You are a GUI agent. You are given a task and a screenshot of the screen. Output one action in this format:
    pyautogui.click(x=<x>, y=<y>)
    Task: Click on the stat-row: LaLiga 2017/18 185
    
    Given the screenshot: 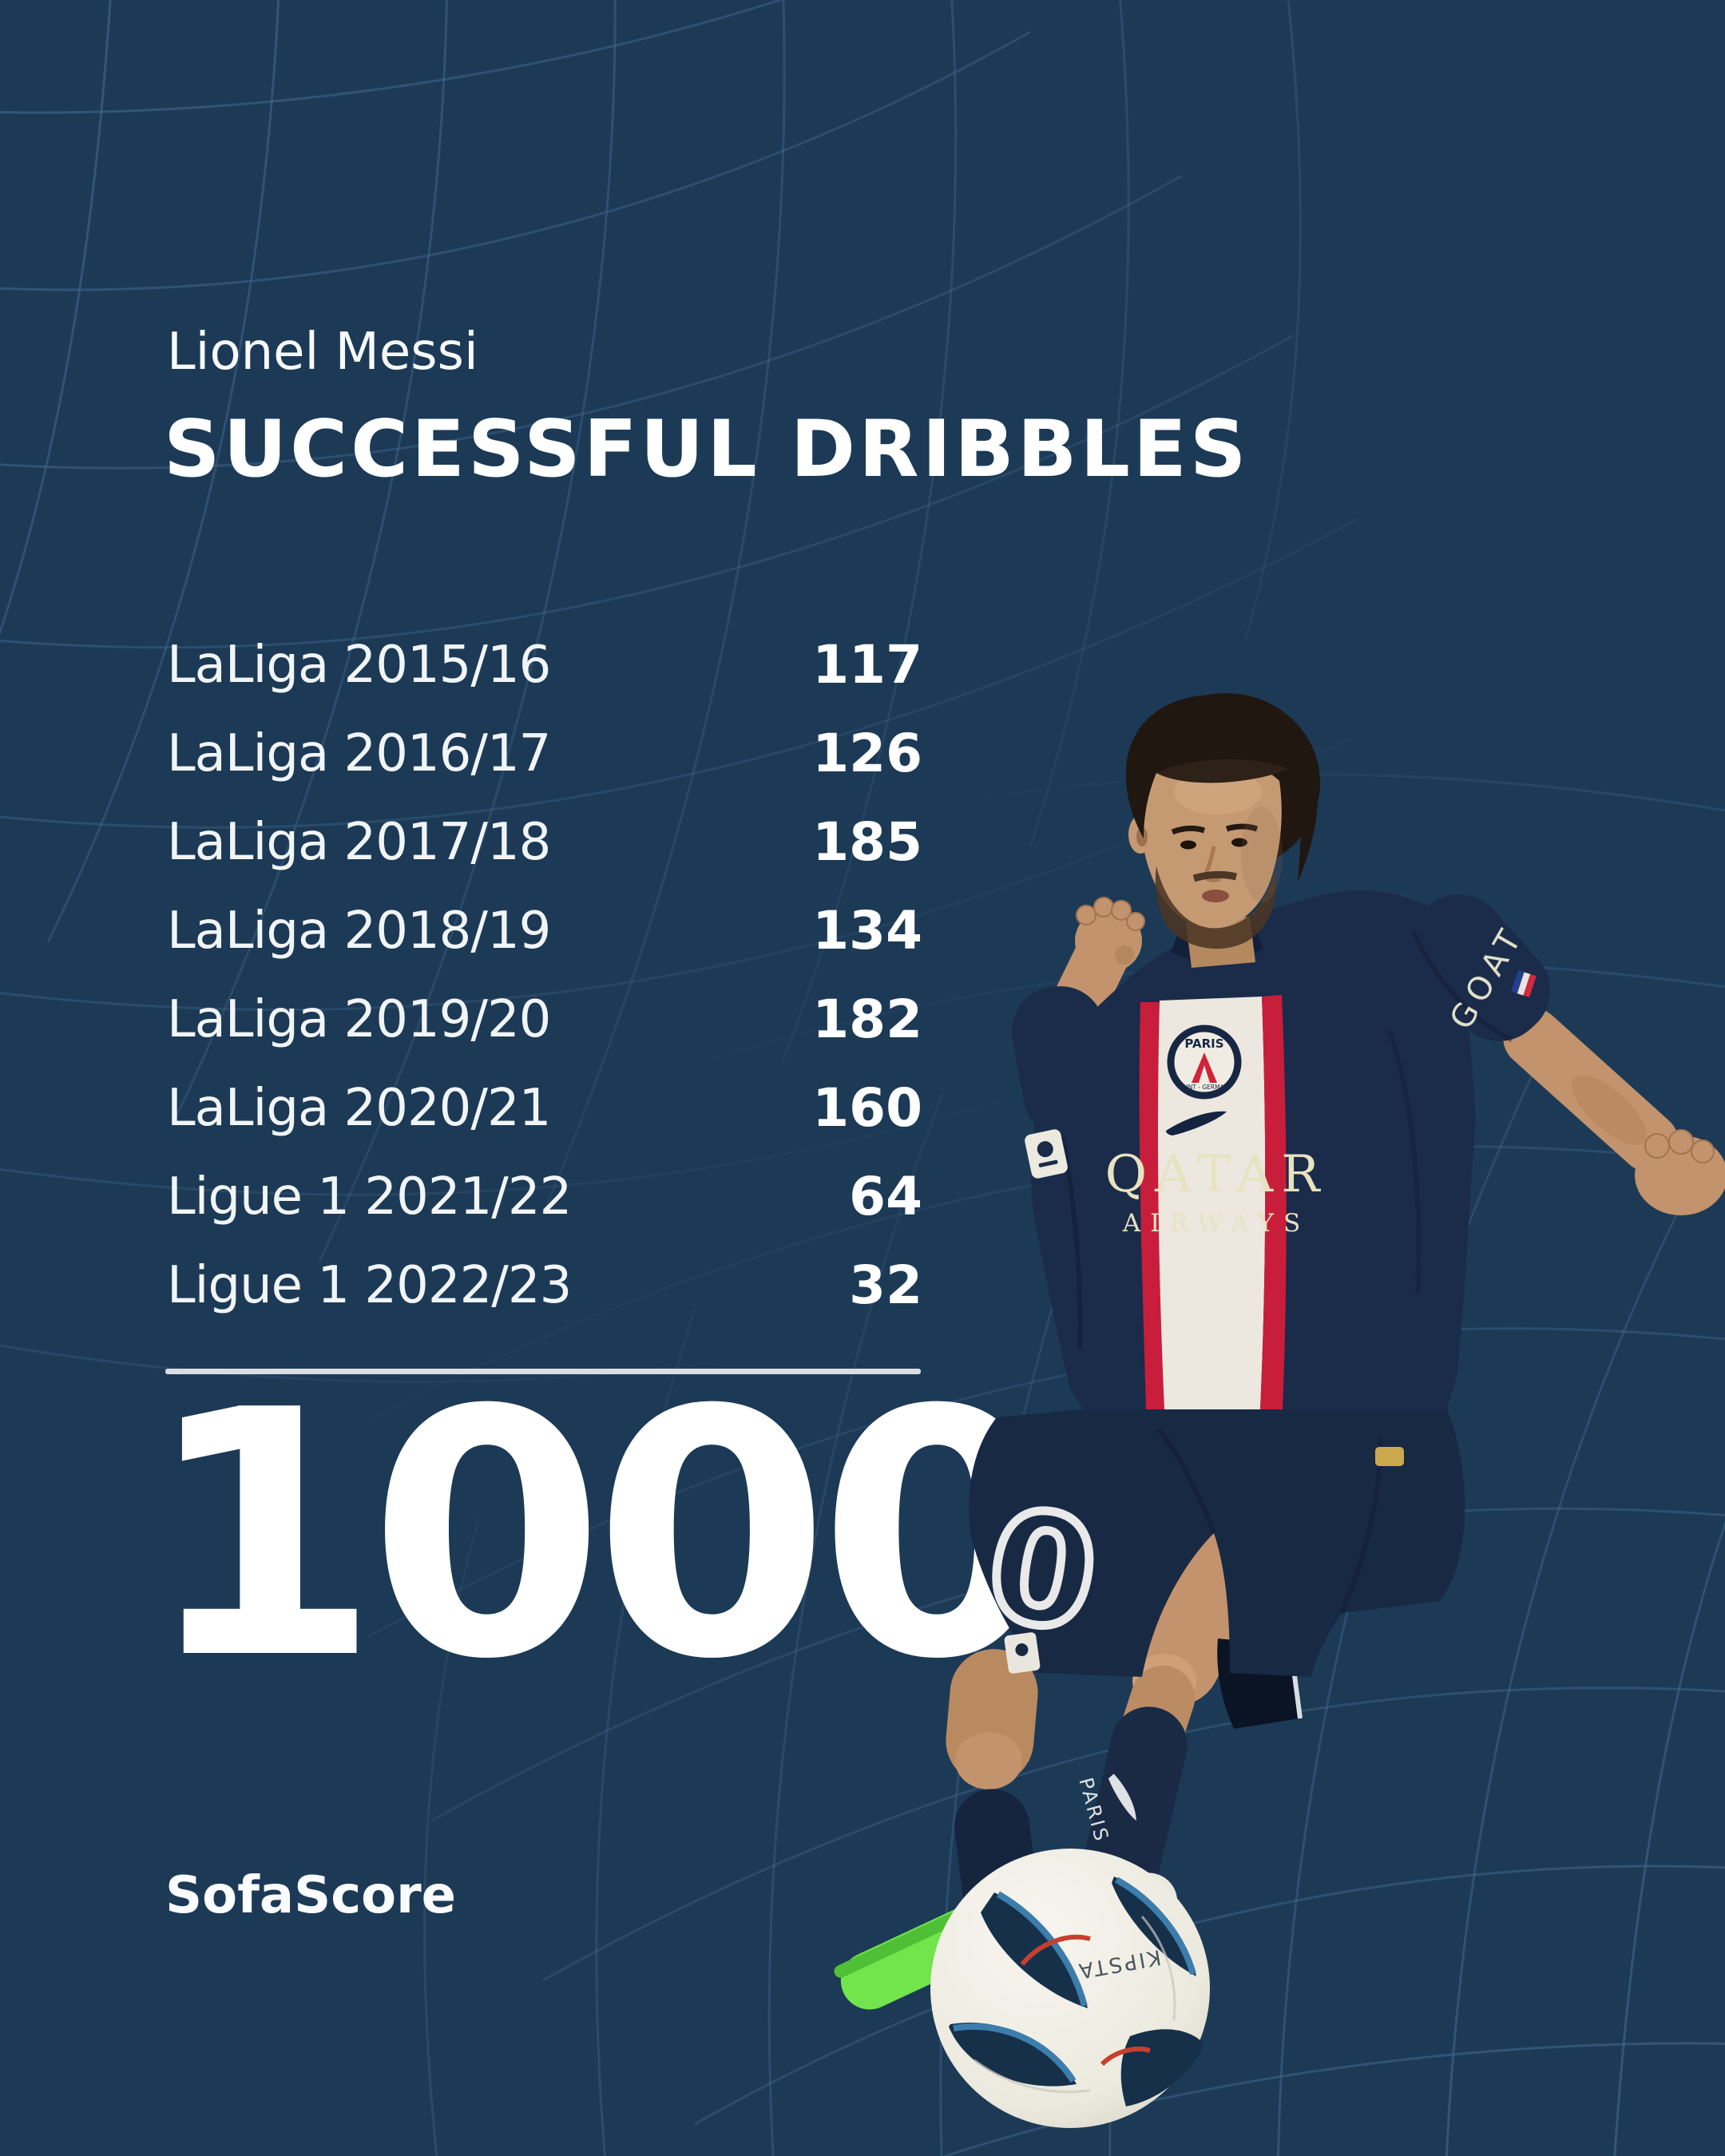 What is the action you would take?
    pyautogui.click(x=544, y=842)
    